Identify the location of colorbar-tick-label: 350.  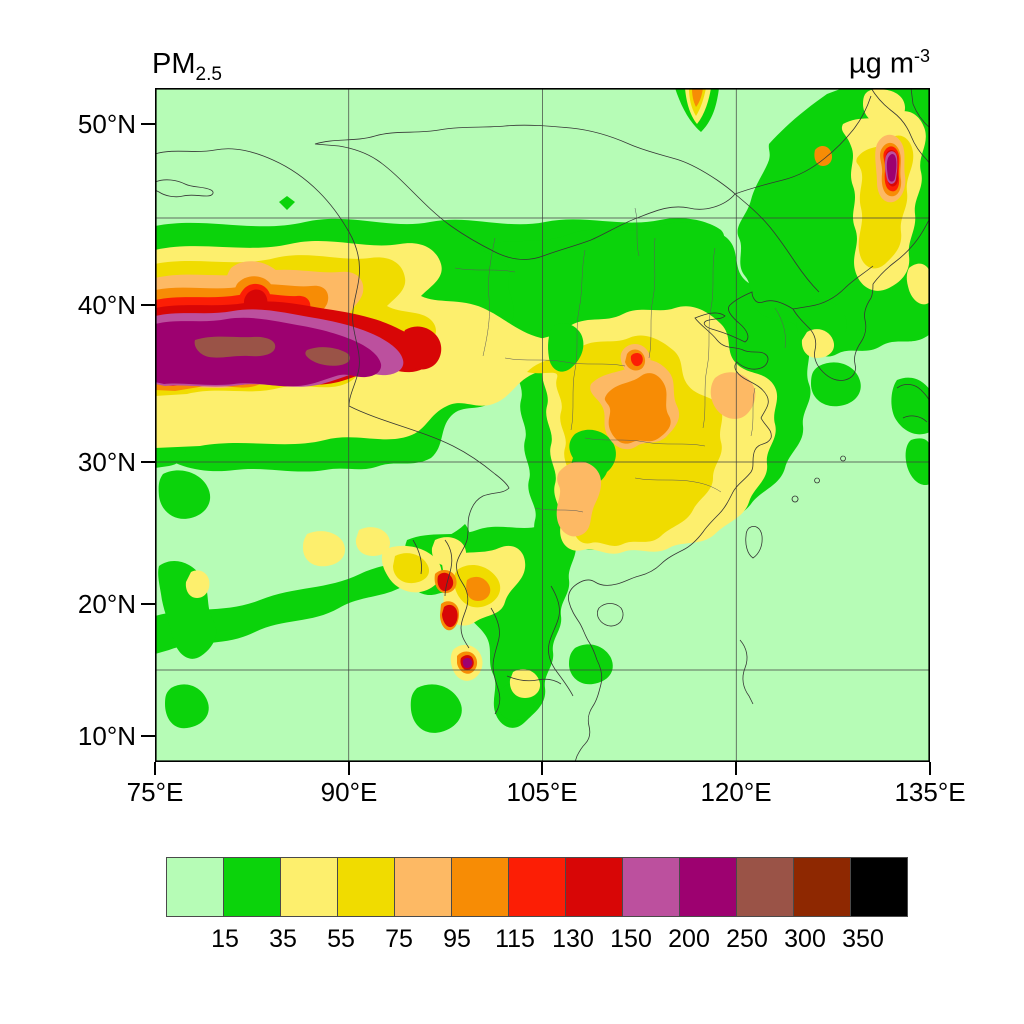
(863, 939).